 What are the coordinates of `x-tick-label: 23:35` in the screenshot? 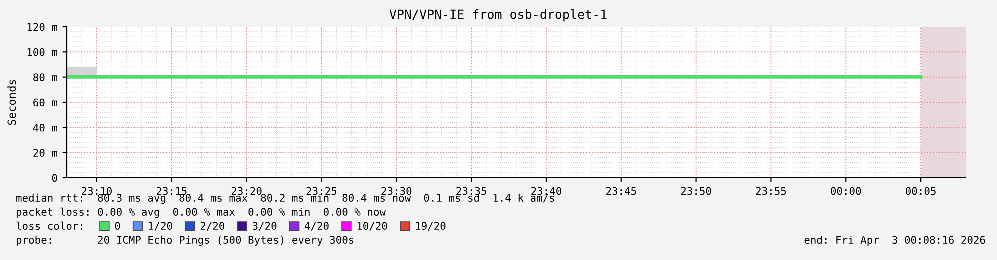 It's located at (471, 191).